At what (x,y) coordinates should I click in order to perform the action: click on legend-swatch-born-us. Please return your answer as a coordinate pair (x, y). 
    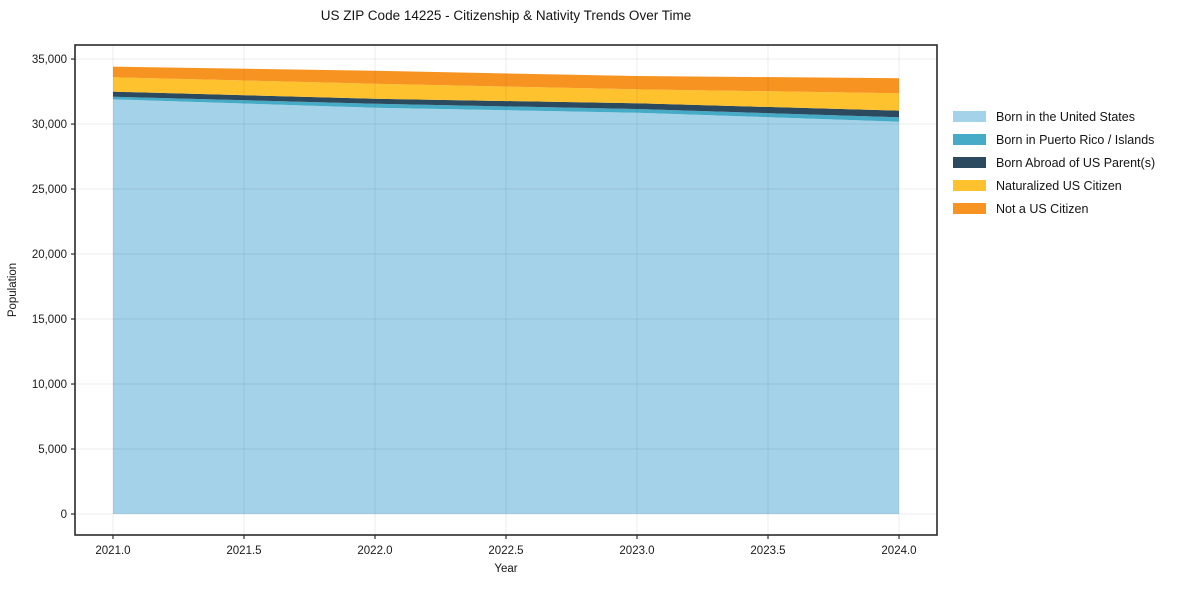
    Looking at the image, I should click on (969, 116).